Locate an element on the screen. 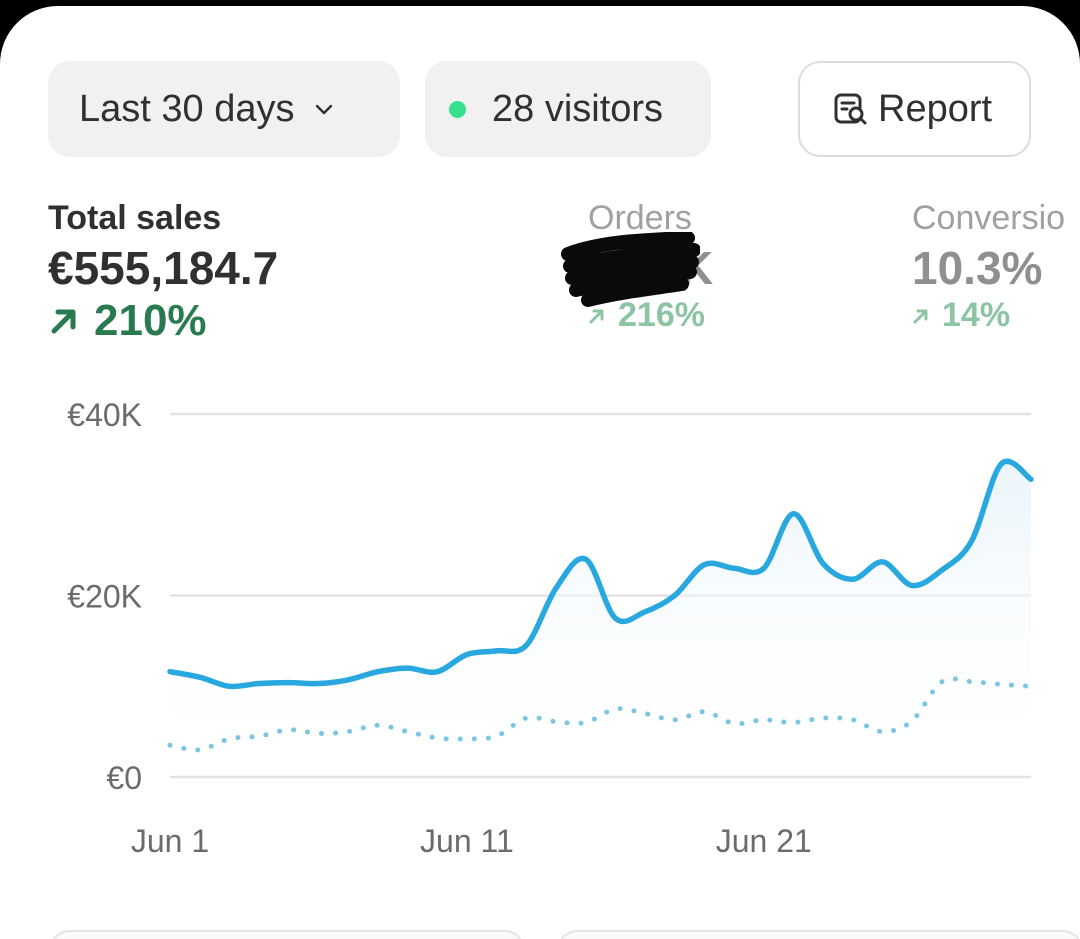 Image resolution: width=1080 pixels, height=939 pixels. report-button: Report is located at coordinates (914, 109).